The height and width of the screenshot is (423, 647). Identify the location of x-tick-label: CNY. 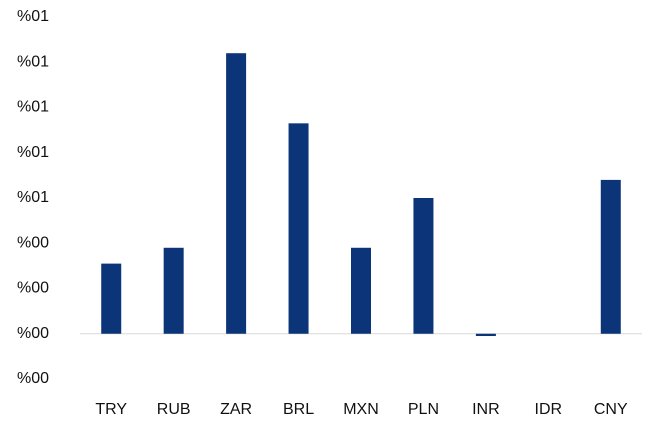
(611, 409).